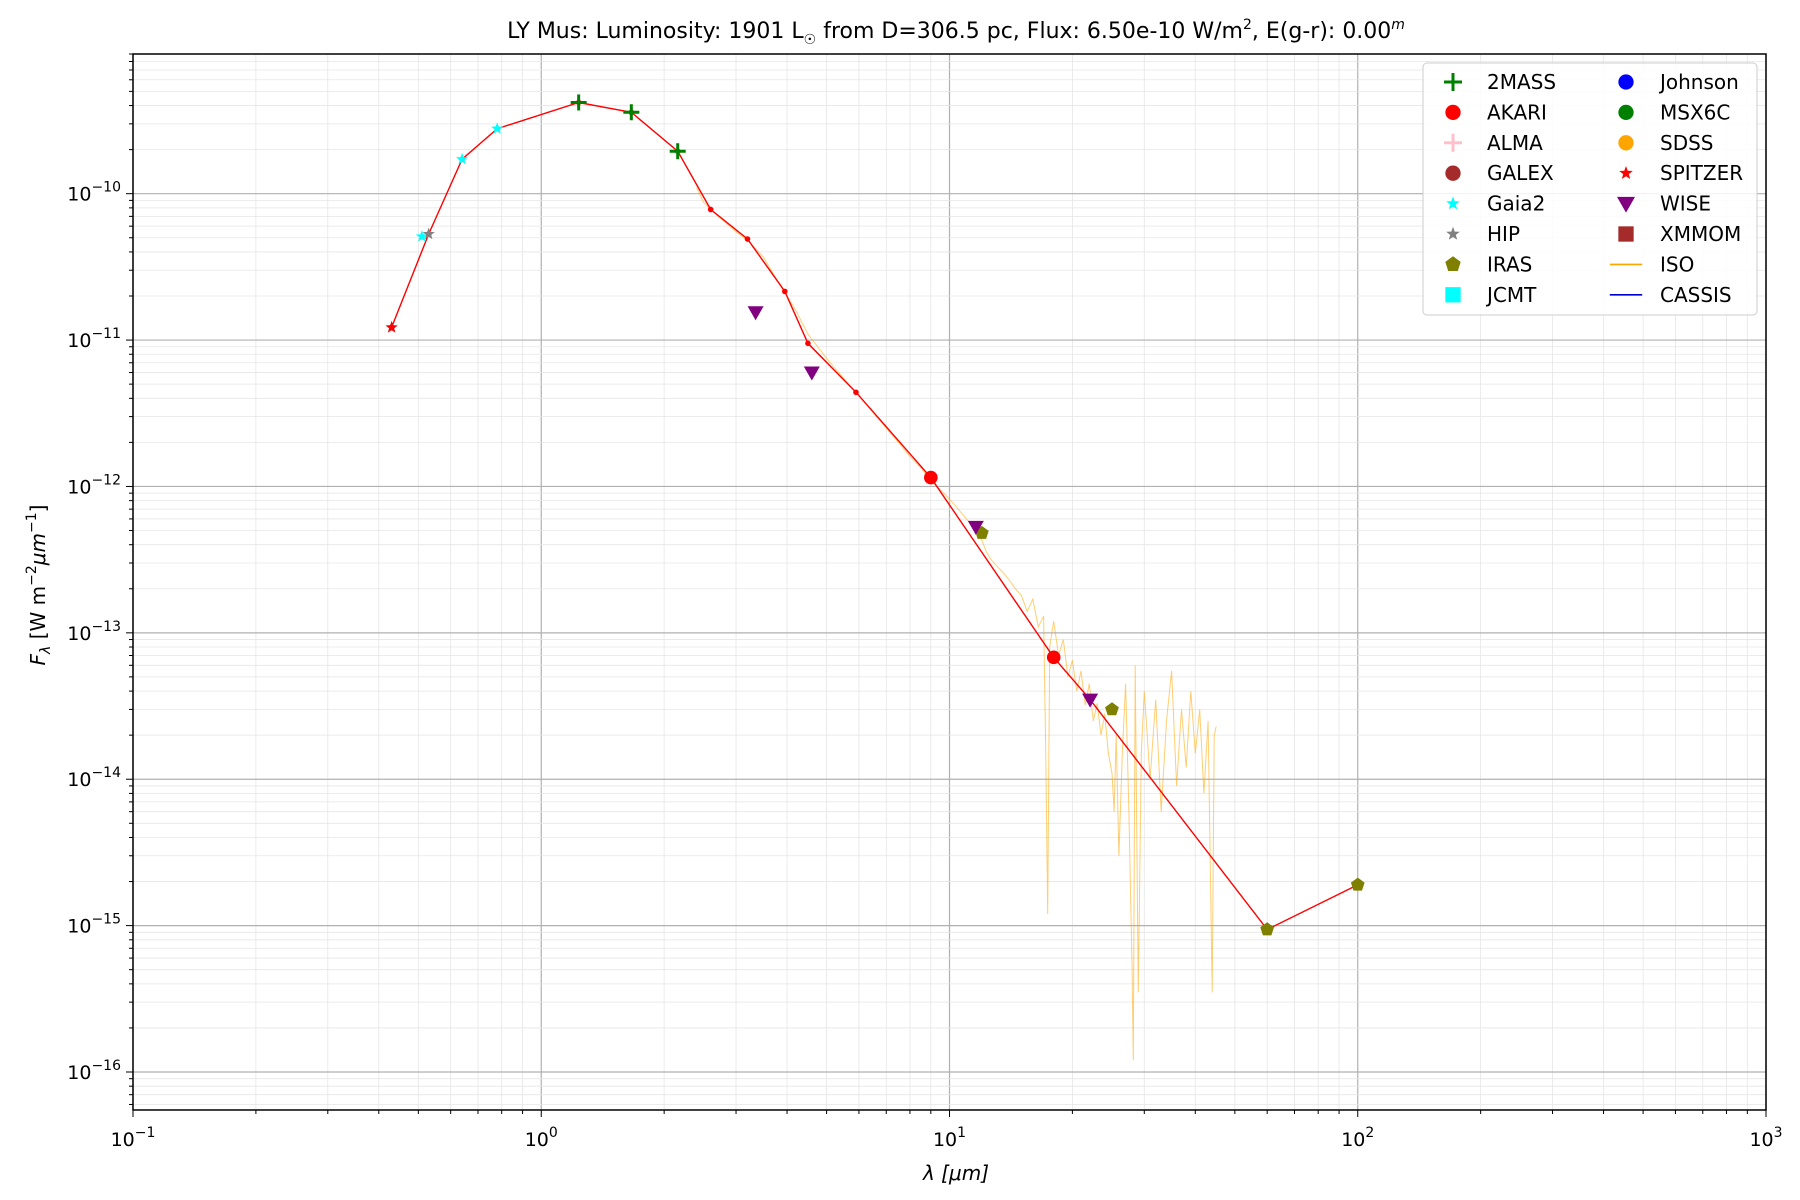 The width and height of the screenshot is (1800, 1200). I want to click on legend-marker-gaia2, so click(1453, 203).